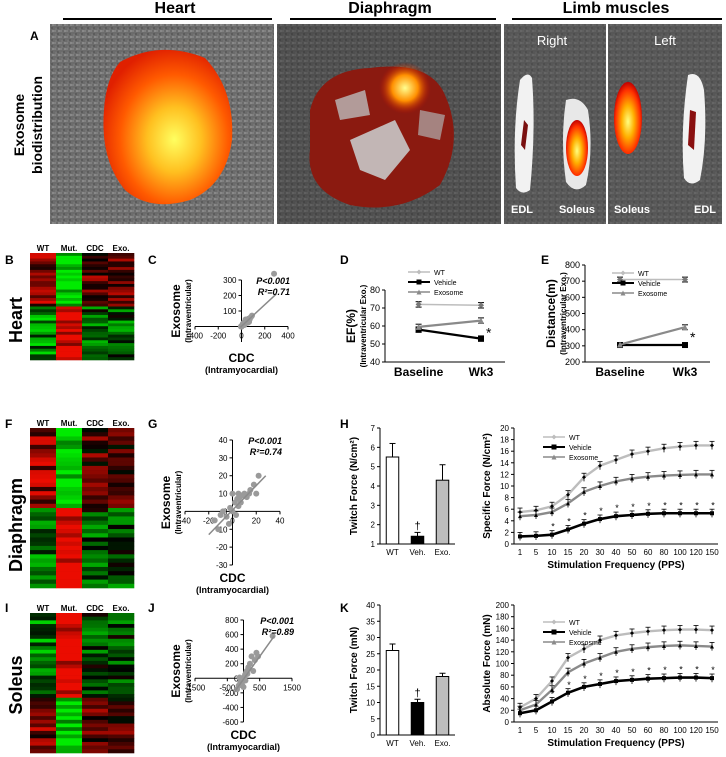 The width and height of the screenshot is (726, 757). What do you see at coordinates (536, 730) in the screenshot?
I see `x-tick-label: 5` at bounding box center [536, 730].